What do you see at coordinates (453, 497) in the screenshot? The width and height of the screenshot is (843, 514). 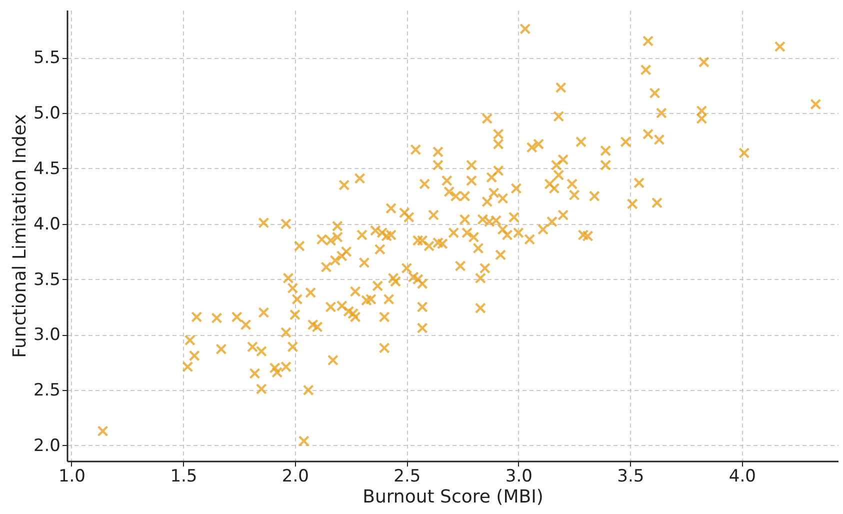 I see `x-axis-title: Burnout Score (MBI)` at bounding box center [453, 497].